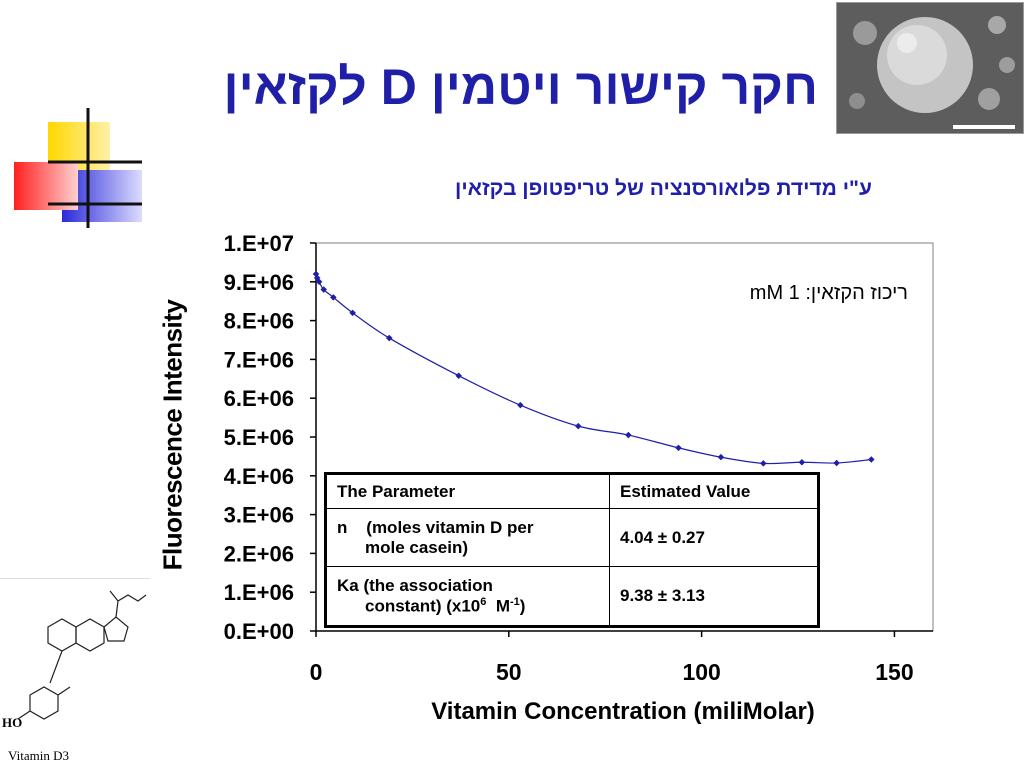 This screenshot has height=769, width=1024. I want to click on x-tick-label: 0, so click(316, 672).